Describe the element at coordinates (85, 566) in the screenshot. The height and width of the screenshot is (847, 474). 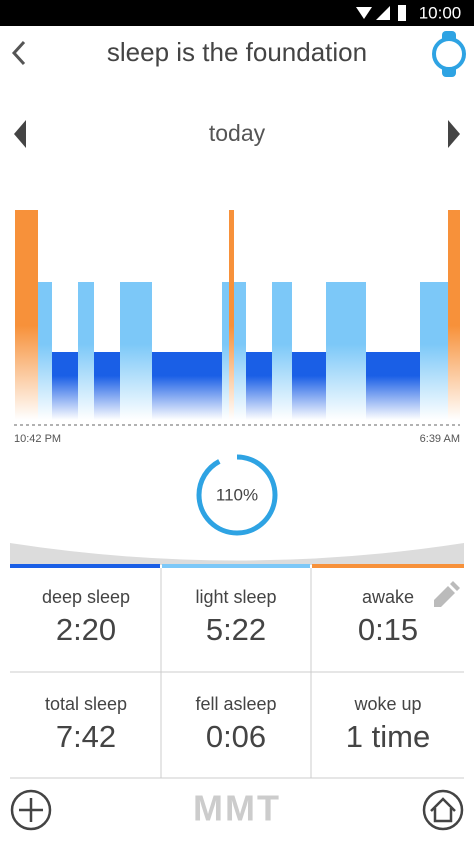
I see `deep-strip` at that location.